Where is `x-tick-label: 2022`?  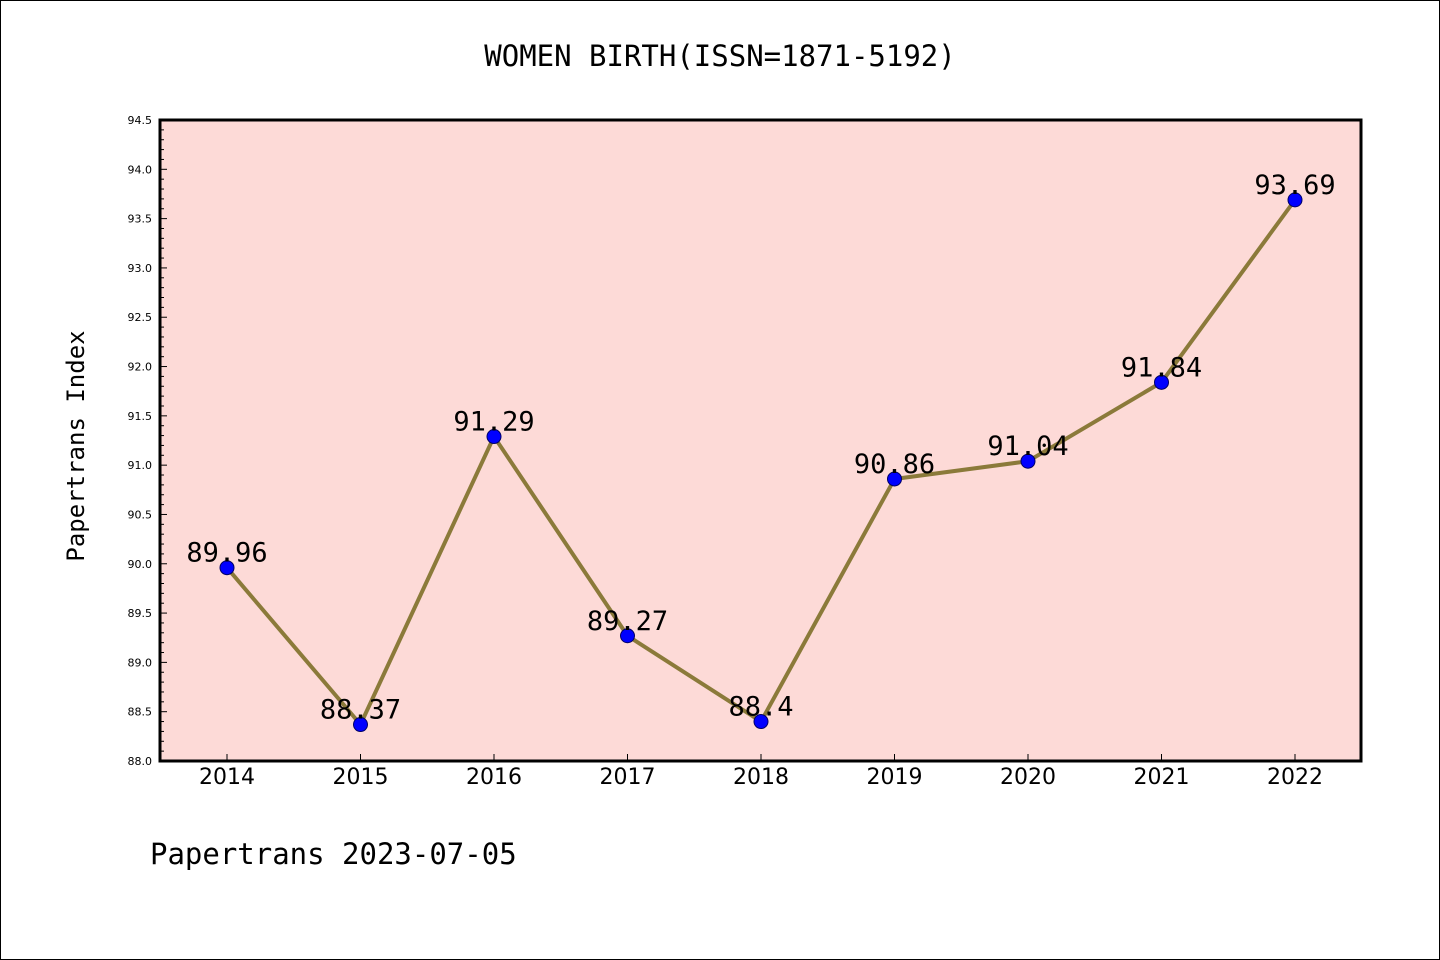
x-tick-label: 2022 is located at coordinates (1295, 777).